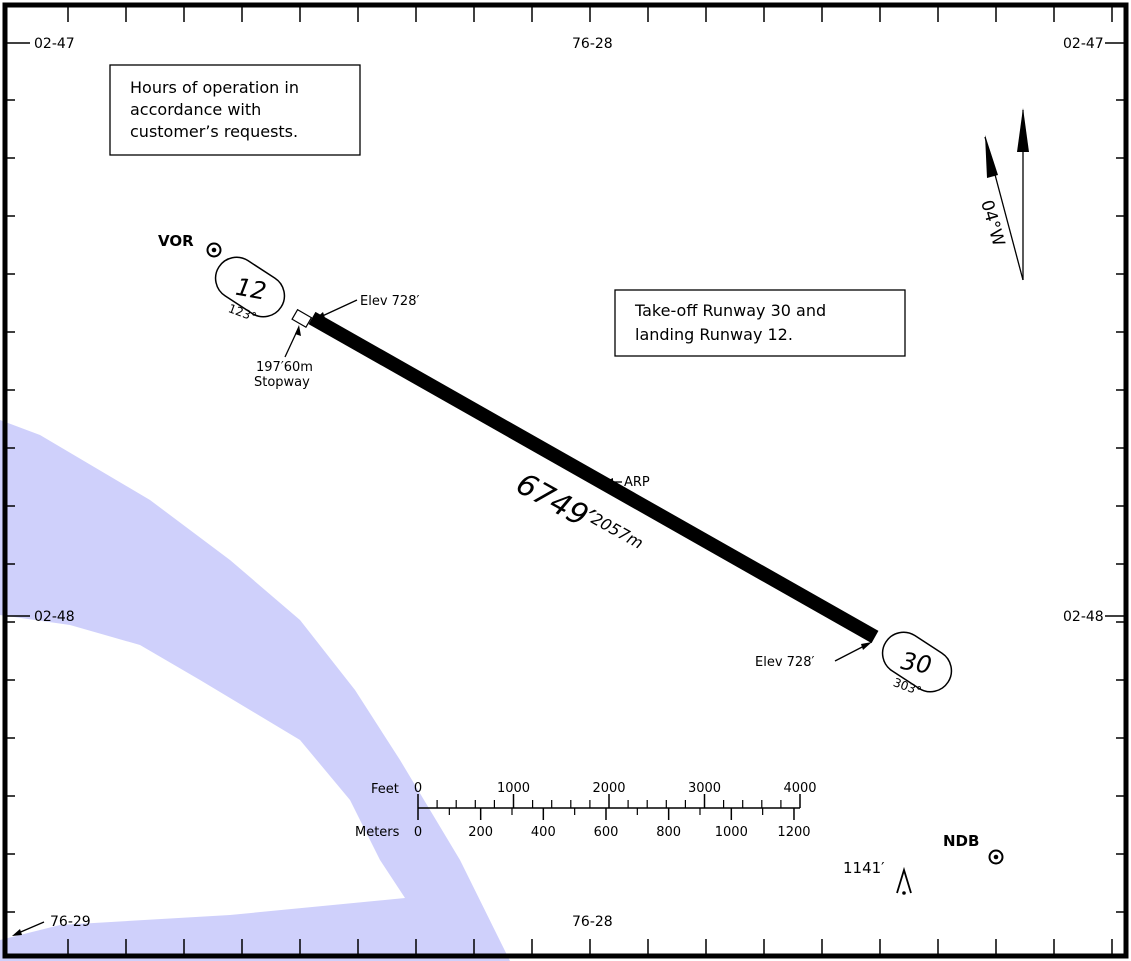 This screenshot has width=1131, height=961. Describe the element at coordinates (385, 789) in the screenshot. I see `scale-feet-label: Feet` at that location.